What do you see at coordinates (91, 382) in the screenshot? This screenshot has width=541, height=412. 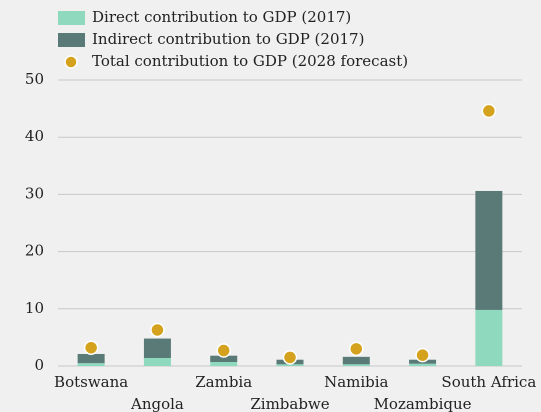 I see `x-tick-label: Botswana` at bounding box center [91, 382].